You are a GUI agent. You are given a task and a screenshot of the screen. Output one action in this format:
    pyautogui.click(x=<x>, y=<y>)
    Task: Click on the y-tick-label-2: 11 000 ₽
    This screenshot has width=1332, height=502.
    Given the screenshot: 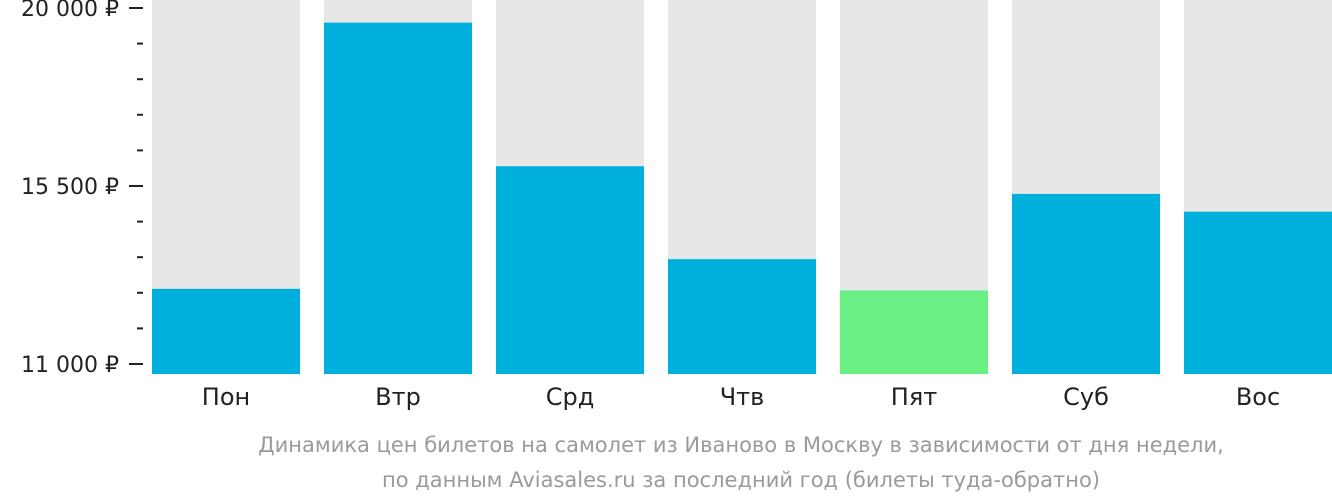 What is the action you would take?
    pyautogui.click(x=70, y=365)
    